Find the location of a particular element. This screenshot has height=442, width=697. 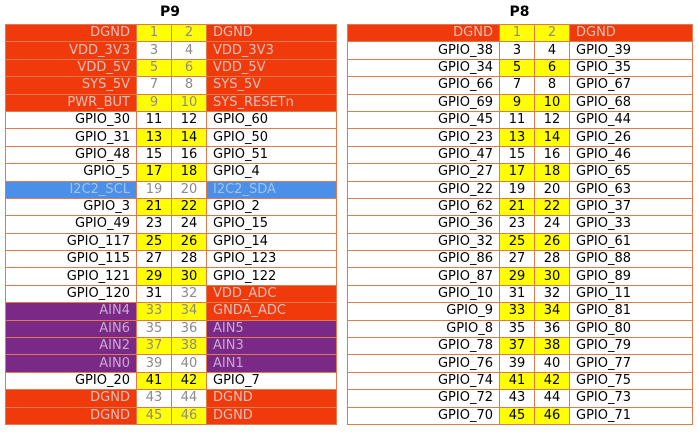

p8-pin-number-odd: 43 is located at coordinates (517, 398).